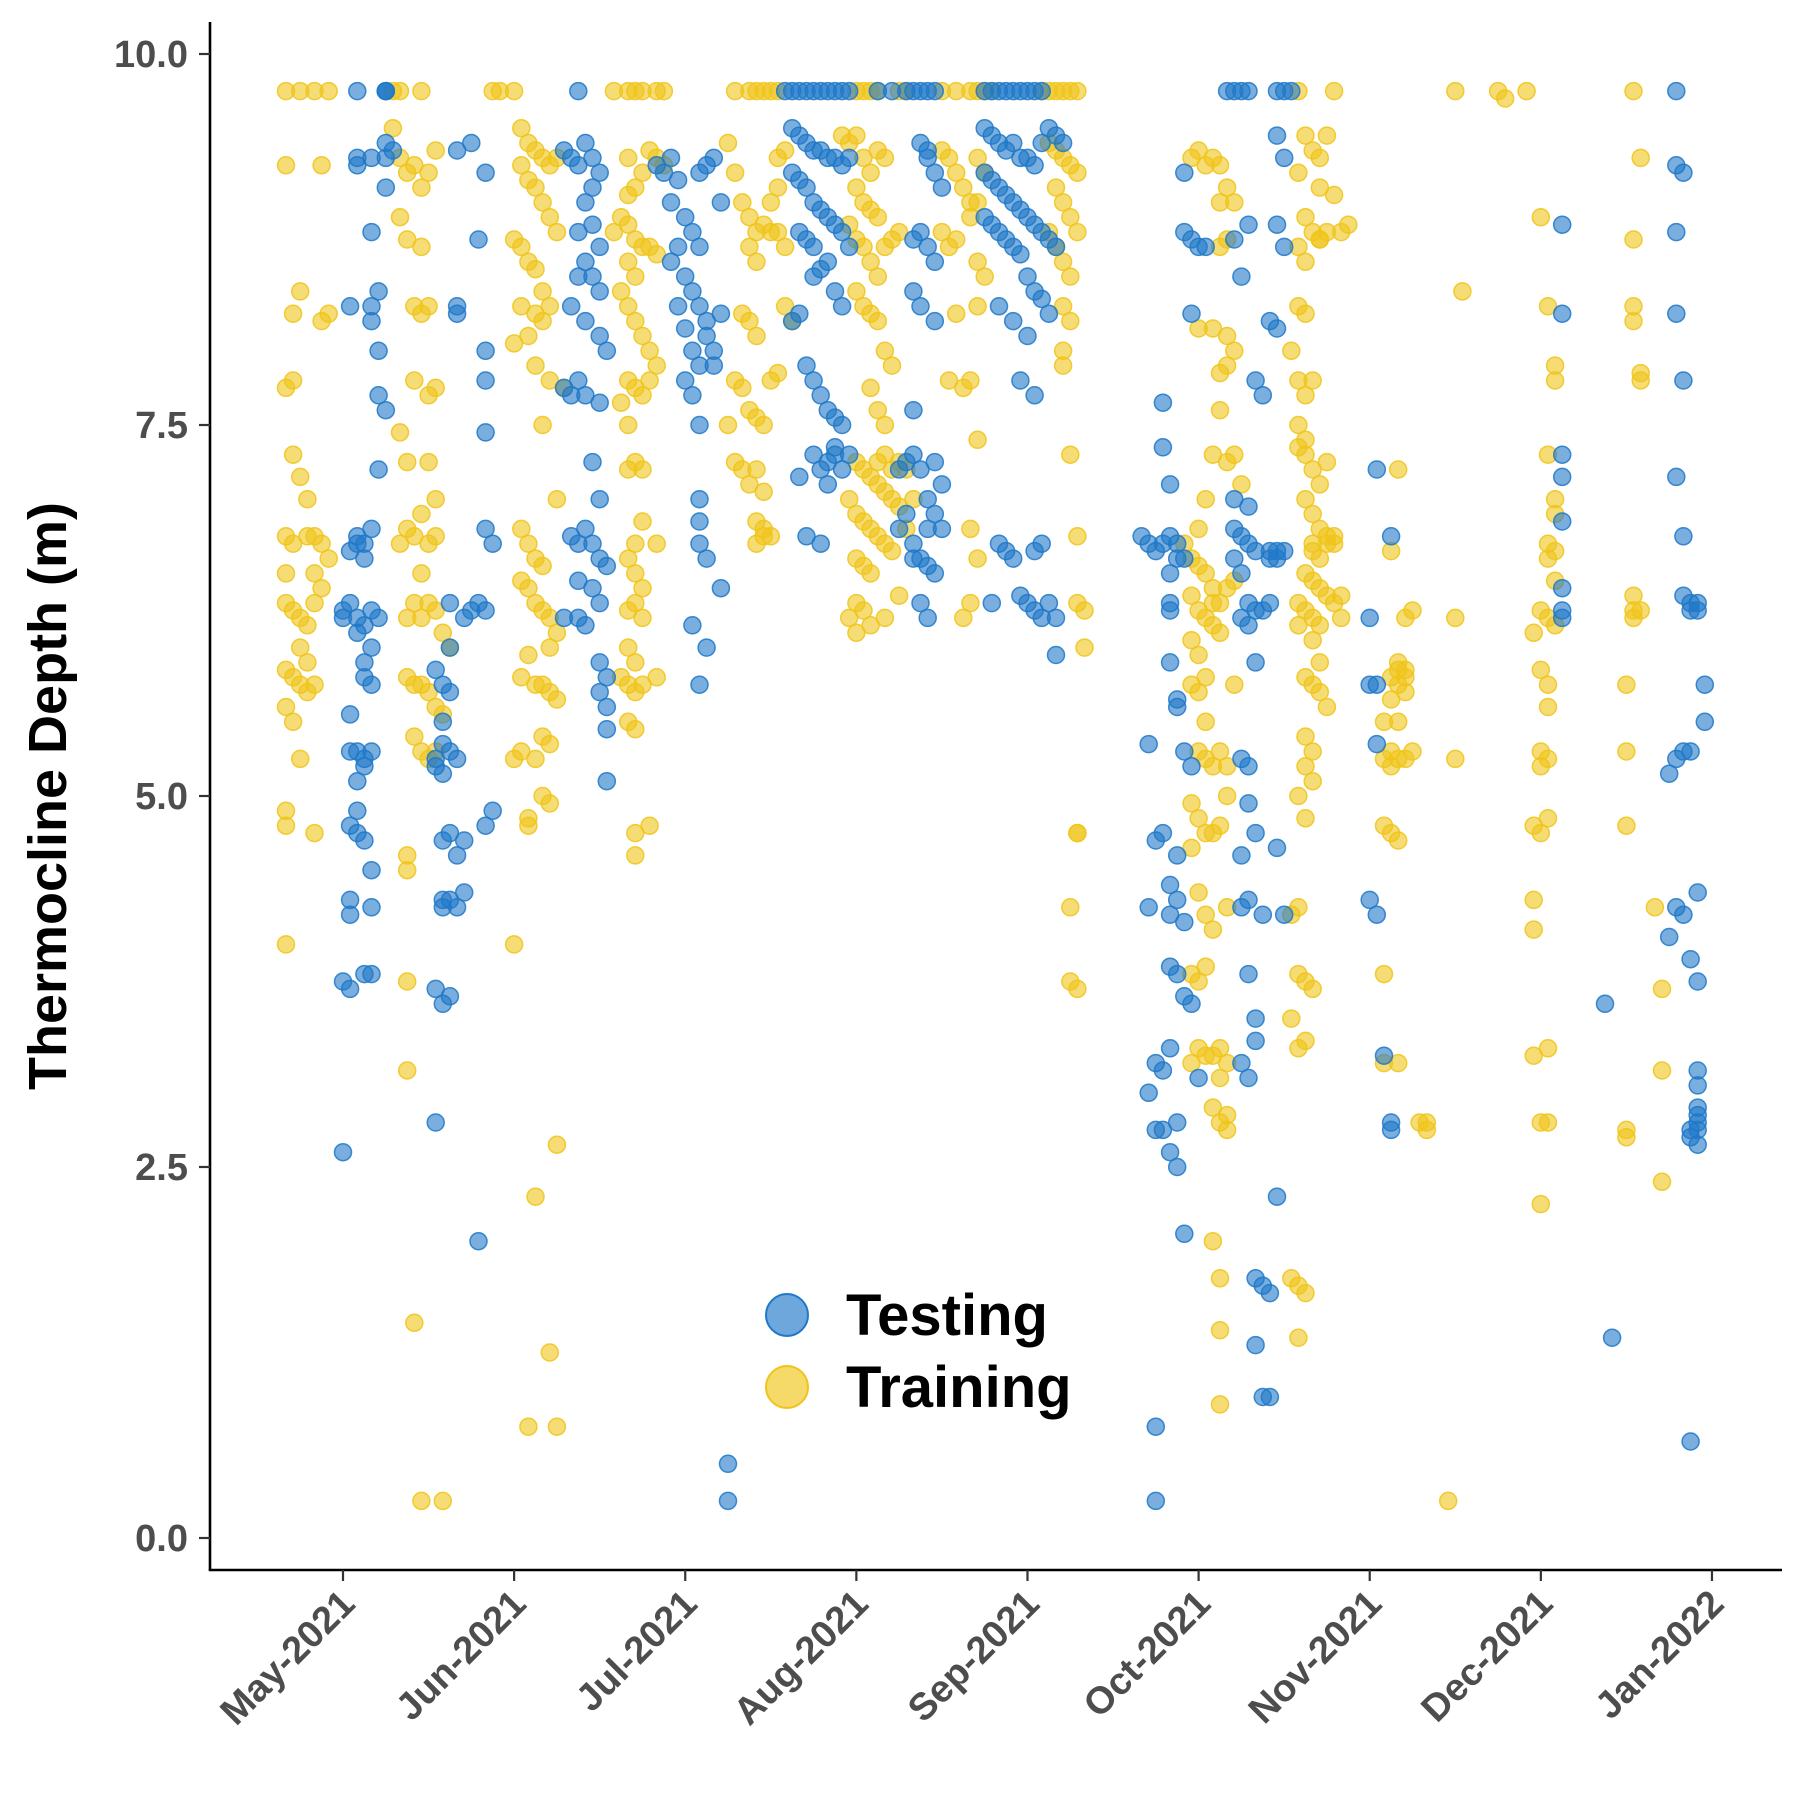  What do you see at coordinates (787, 1315) in the screenshot?
I see `legend-testing-swatch` at bounding box center [787, 1315].